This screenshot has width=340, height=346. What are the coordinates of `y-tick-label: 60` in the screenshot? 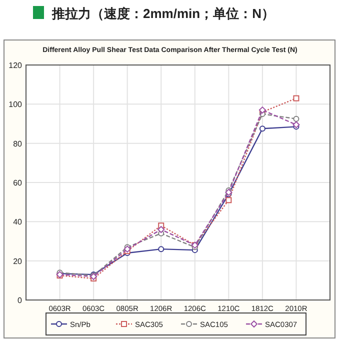 It's located at (18, 183).